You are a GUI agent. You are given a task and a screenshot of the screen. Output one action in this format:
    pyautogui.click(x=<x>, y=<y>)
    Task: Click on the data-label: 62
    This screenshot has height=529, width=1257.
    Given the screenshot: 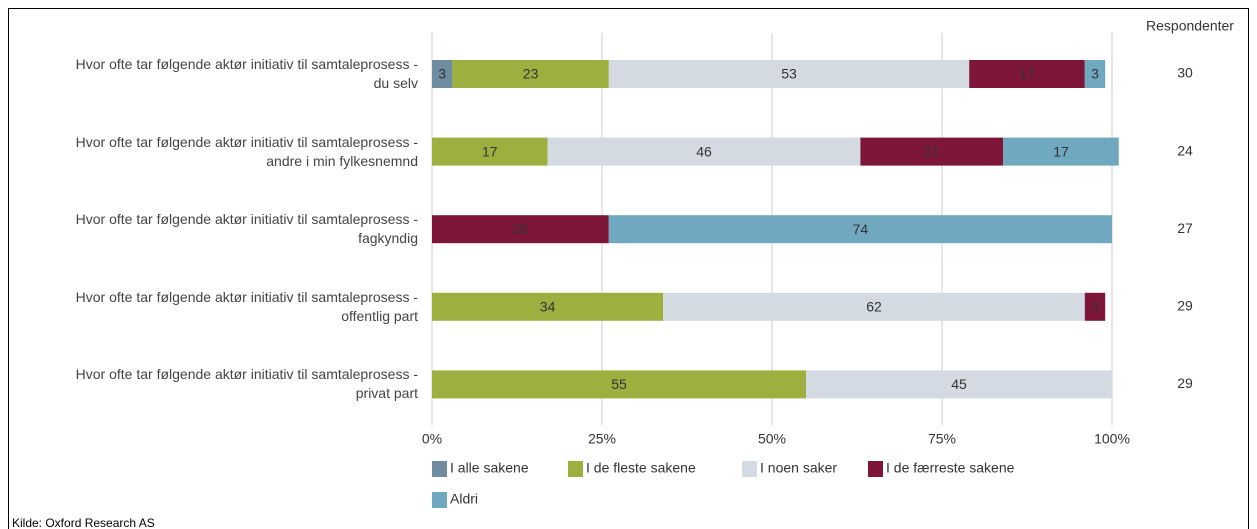 What is the action you would take?
    pyautogui.click(x=874, y=307)
    